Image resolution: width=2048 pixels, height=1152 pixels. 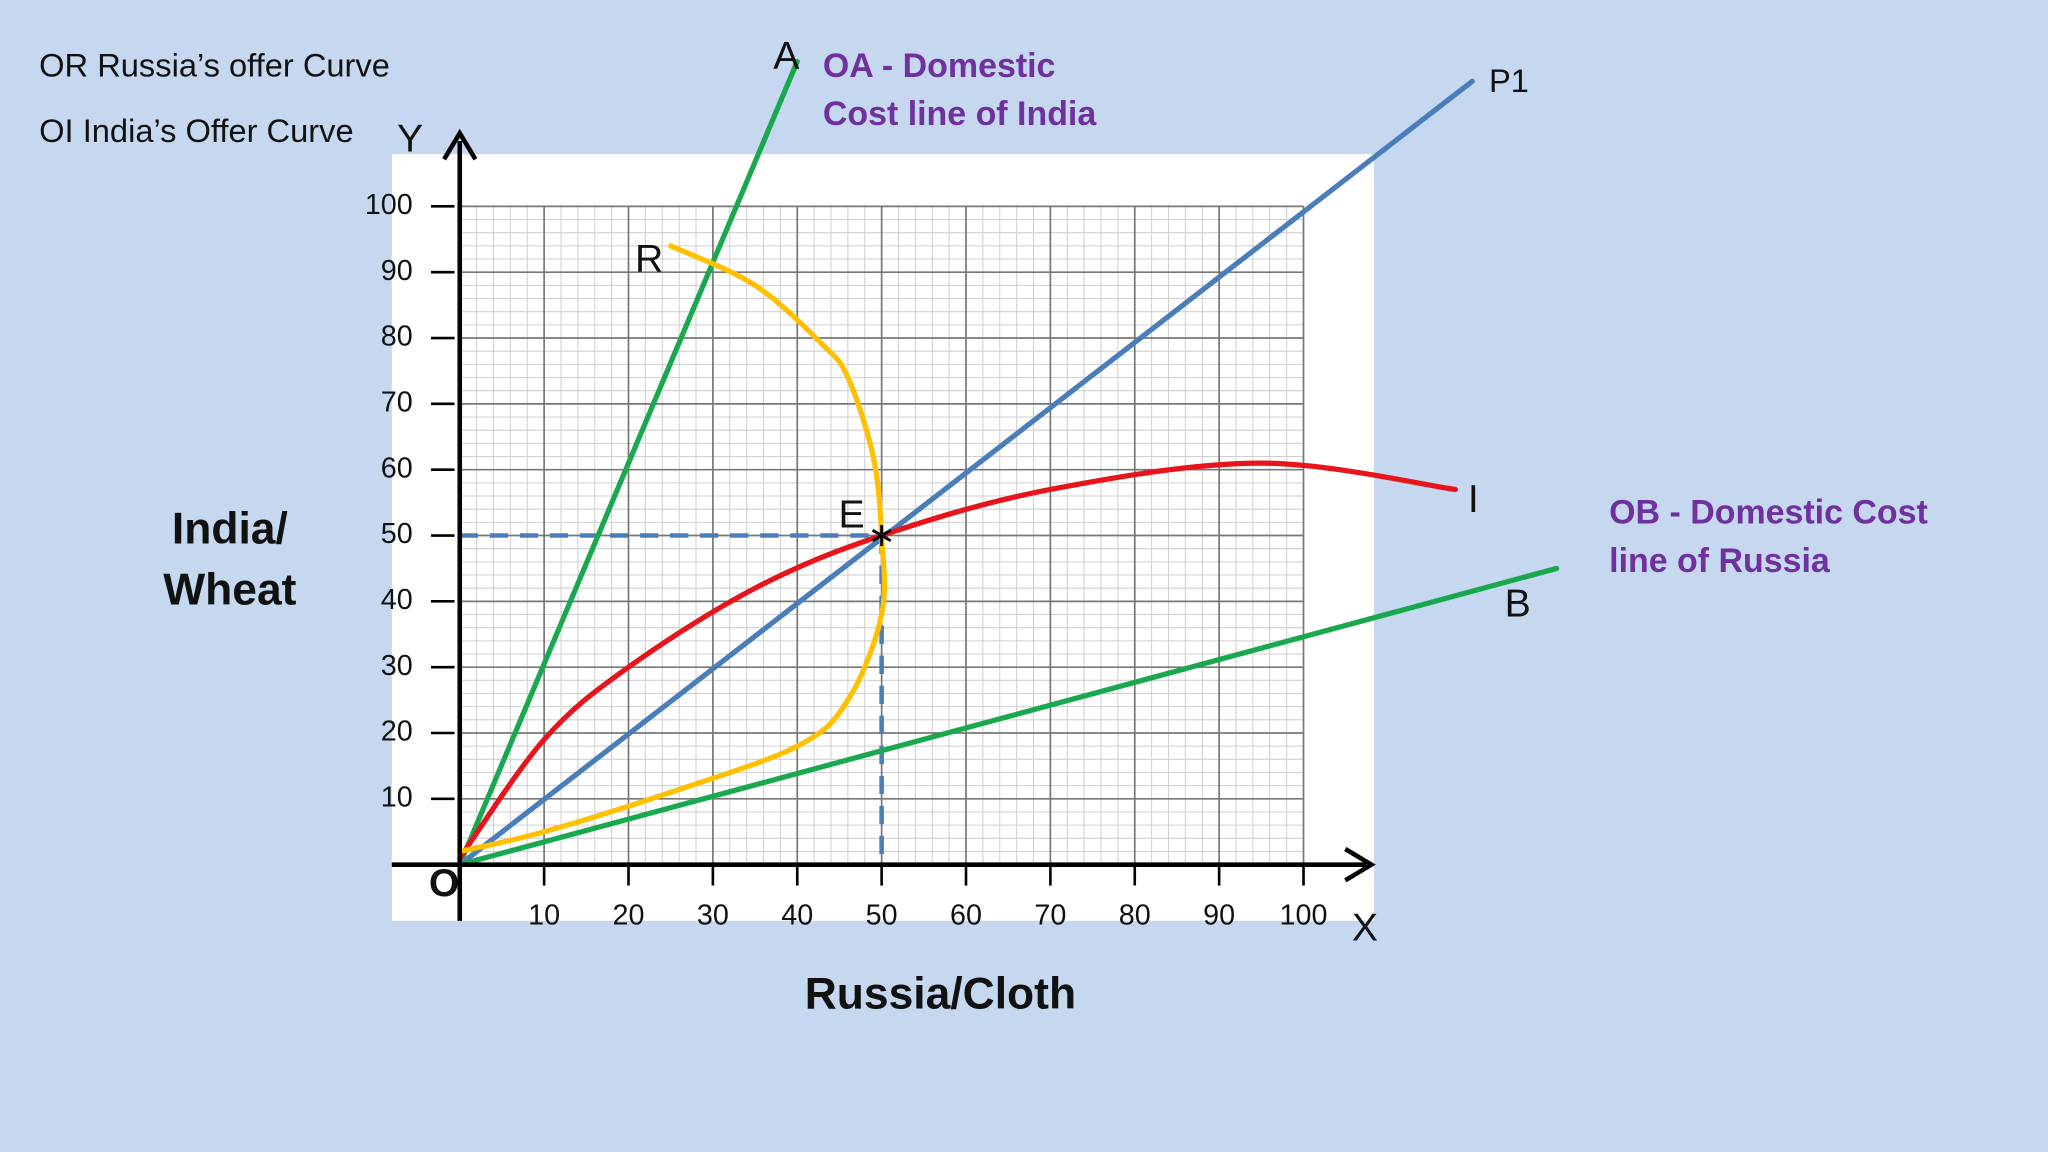 I want to click on note: OR Russia’s offer Curve, so click(x=214, y=65).